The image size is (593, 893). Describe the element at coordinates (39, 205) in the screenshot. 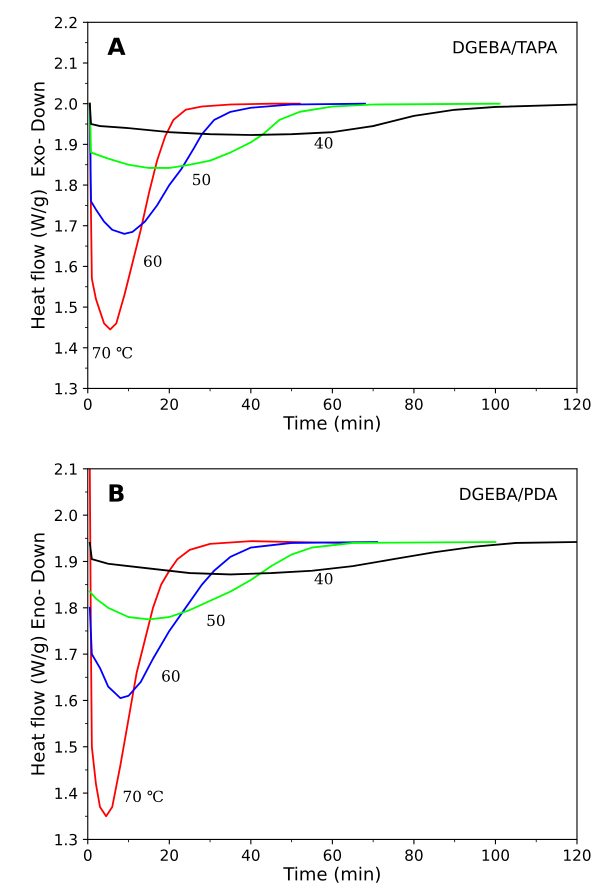

I see `y-axis-title: Heat flow (W/g) Exo- Down` at that location.